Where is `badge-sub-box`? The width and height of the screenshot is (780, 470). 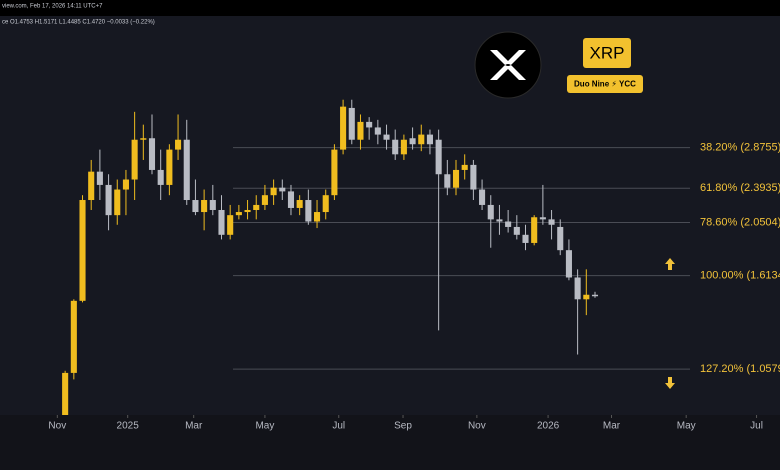
badge-sub-box is located at coordinates (605, 84).